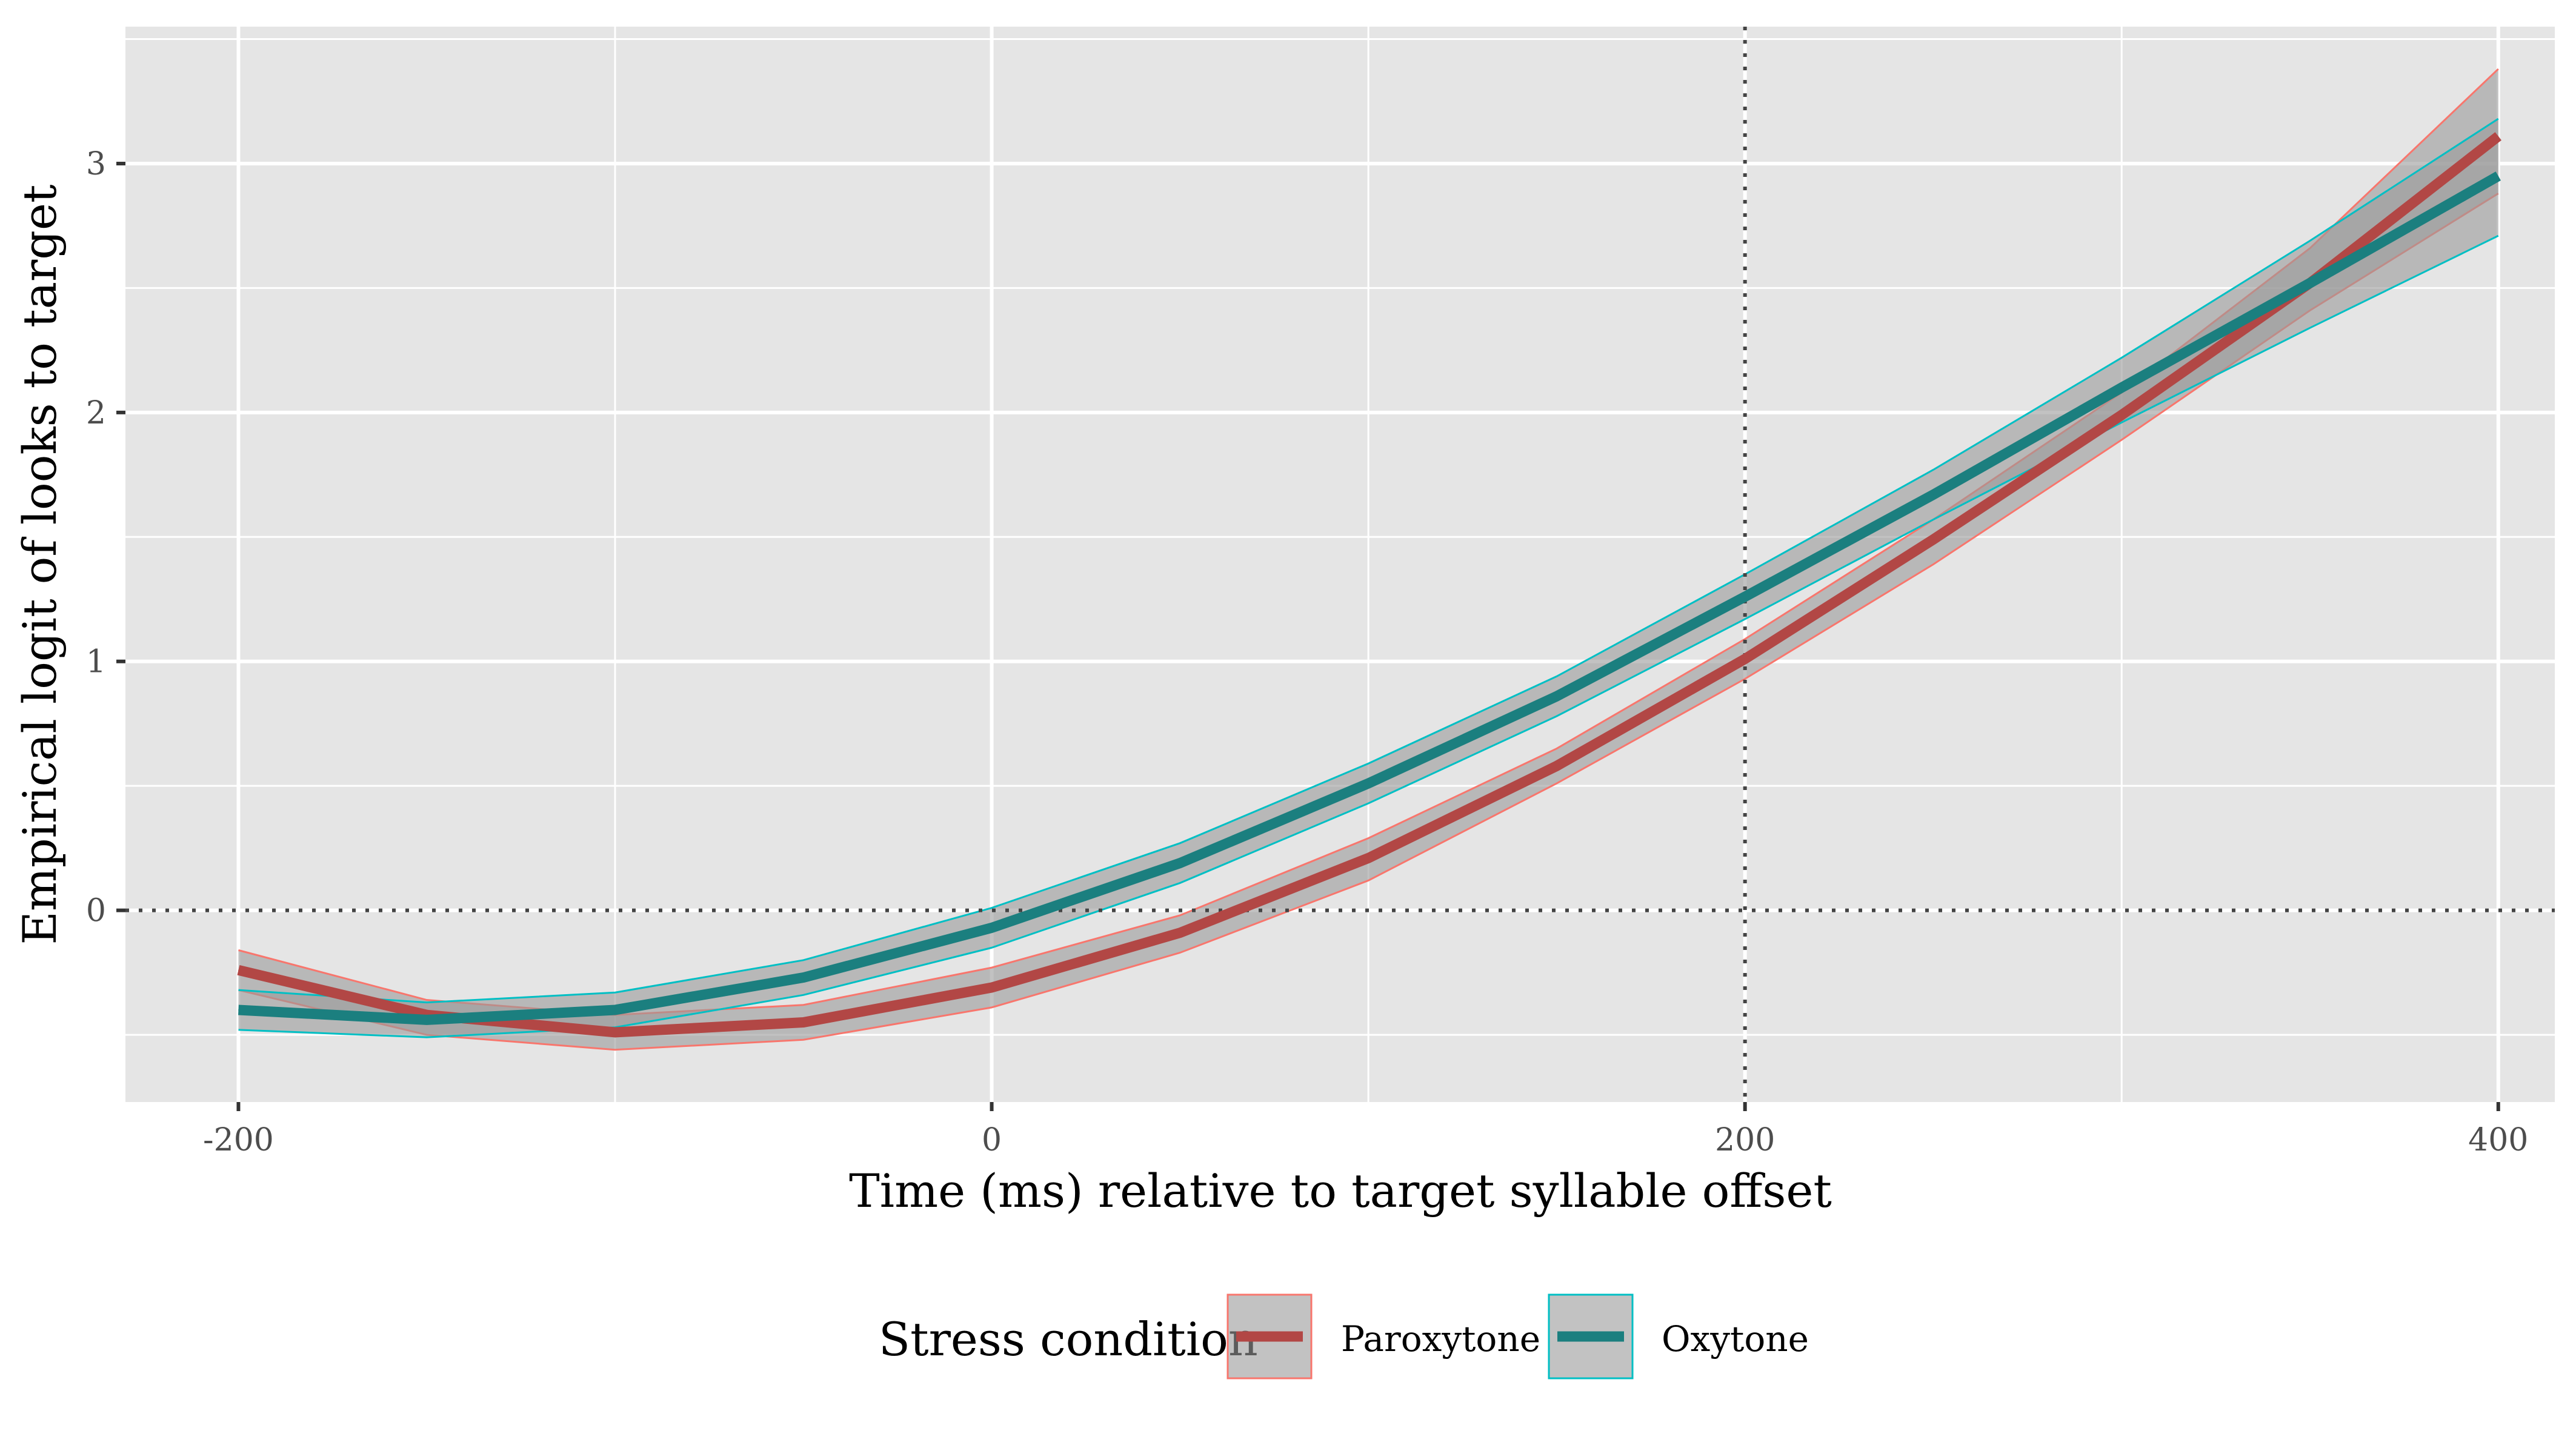 The width and height of the screenshot is (2576, 1431). What do you see at coordinates (1068, 1339) in the screenshot?
I see `legend-title: Stress condition` at bounding box center [1068, 1339].